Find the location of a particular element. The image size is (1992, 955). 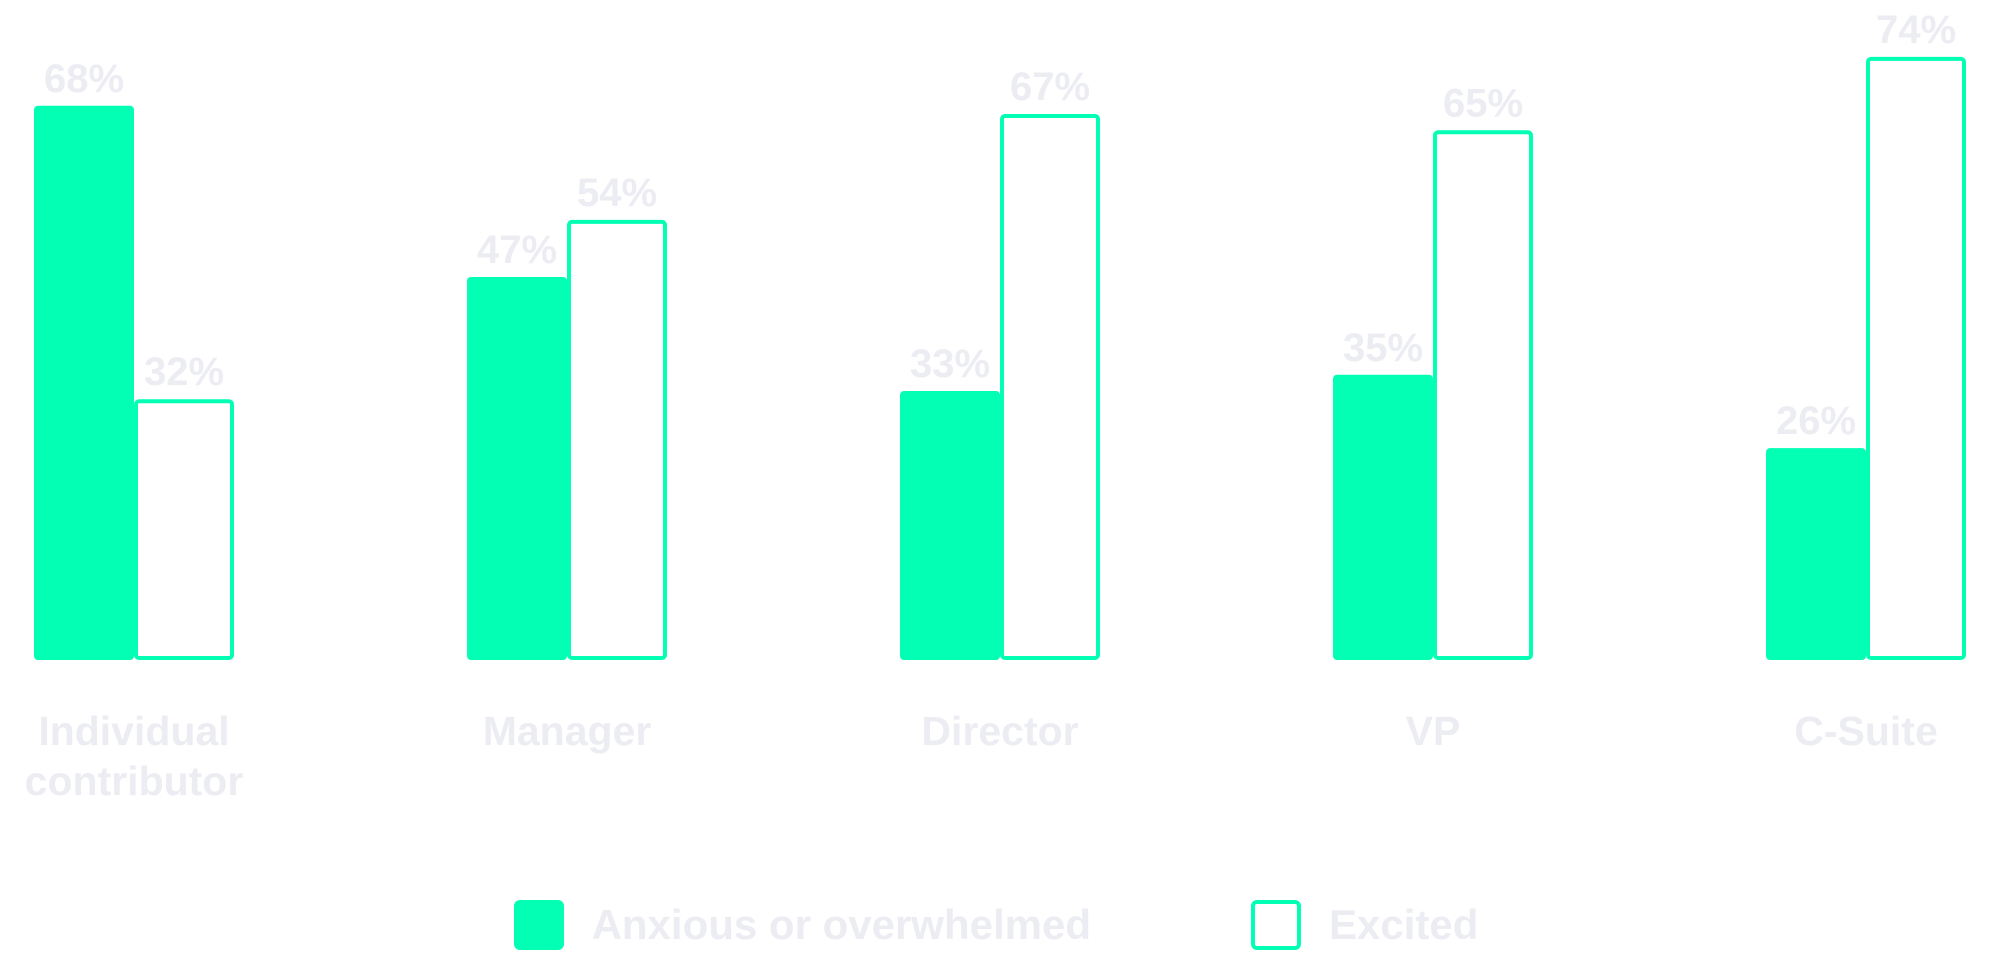

legend-item-anxious: Anxious or overwhelmed is located at coordinates (802, 925).